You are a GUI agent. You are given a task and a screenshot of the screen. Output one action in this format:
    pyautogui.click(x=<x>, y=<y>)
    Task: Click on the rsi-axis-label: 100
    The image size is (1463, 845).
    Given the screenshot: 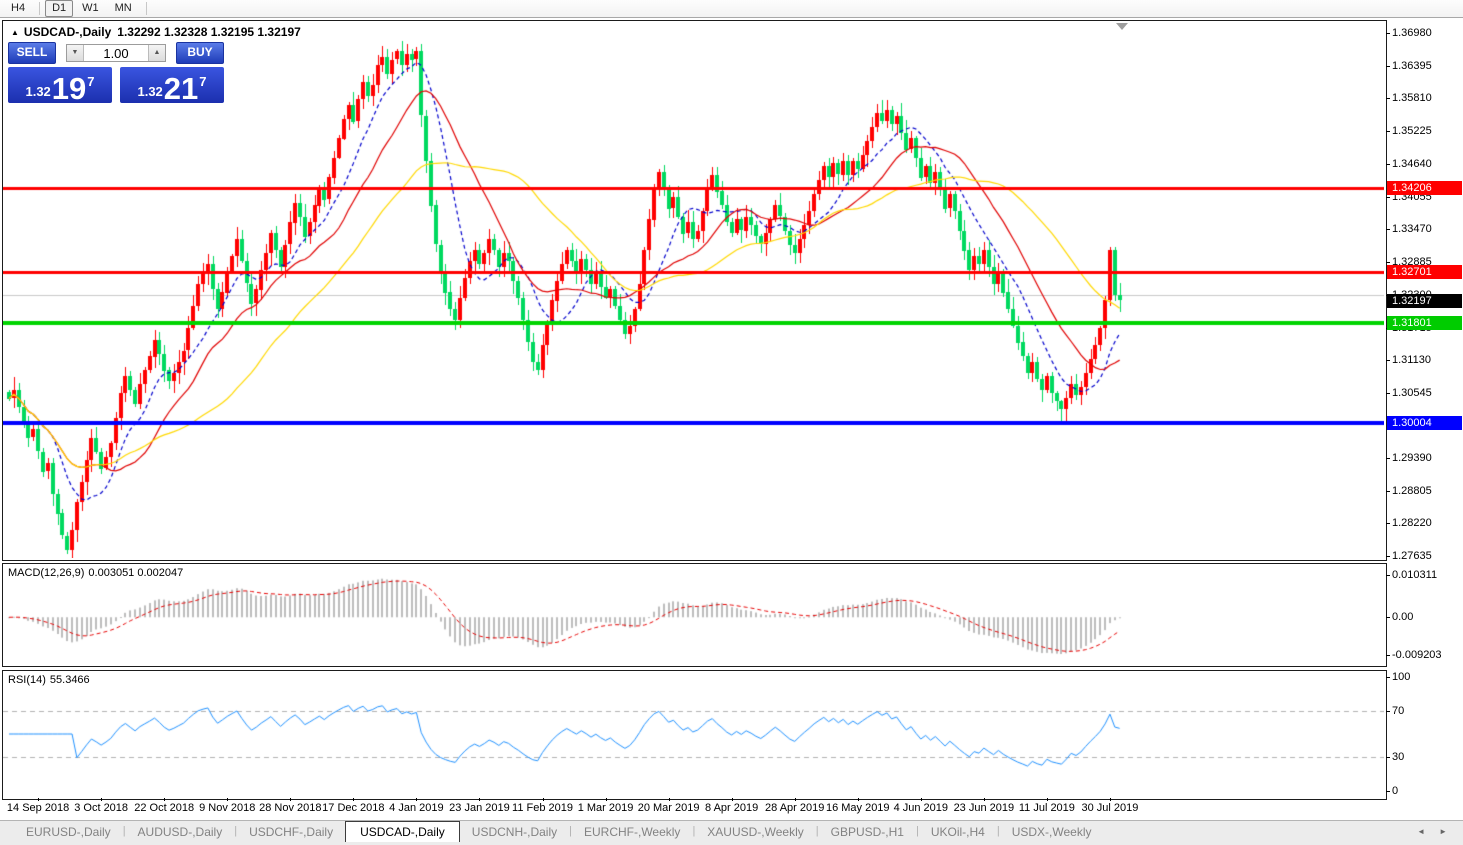 What is the action you would take?
    pyautogui.click(x=1401, y=677)
    